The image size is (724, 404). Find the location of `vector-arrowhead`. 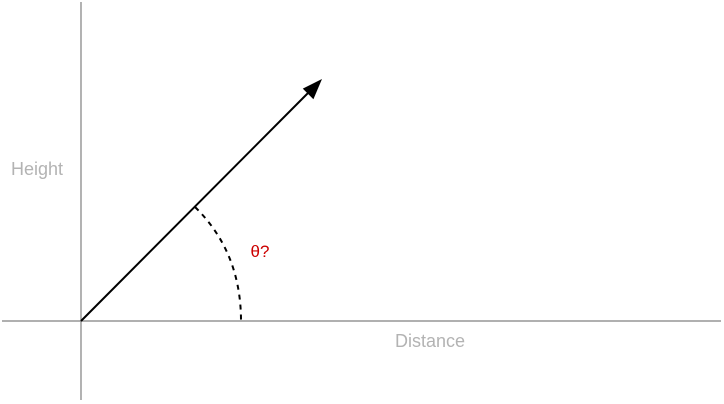

vector-arrowhead is located at coordinates (312, 89).